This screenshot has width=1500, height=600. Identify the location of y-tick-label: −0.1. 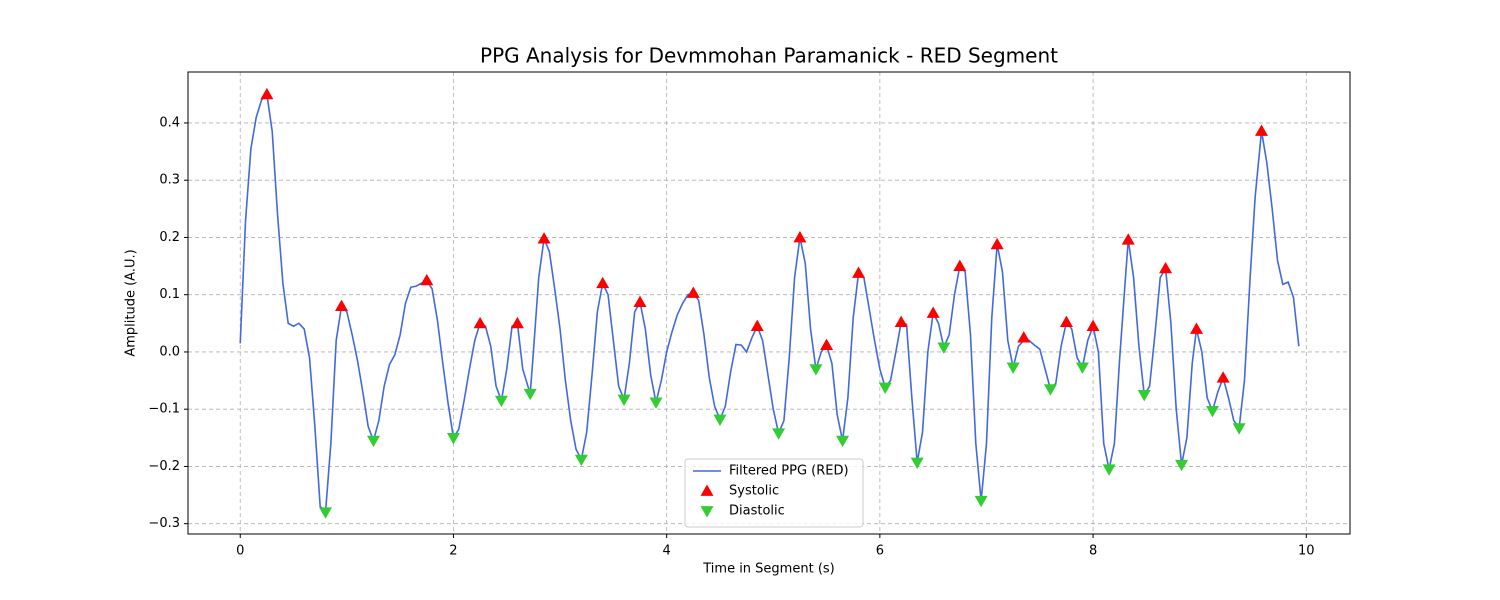
(164, 409).